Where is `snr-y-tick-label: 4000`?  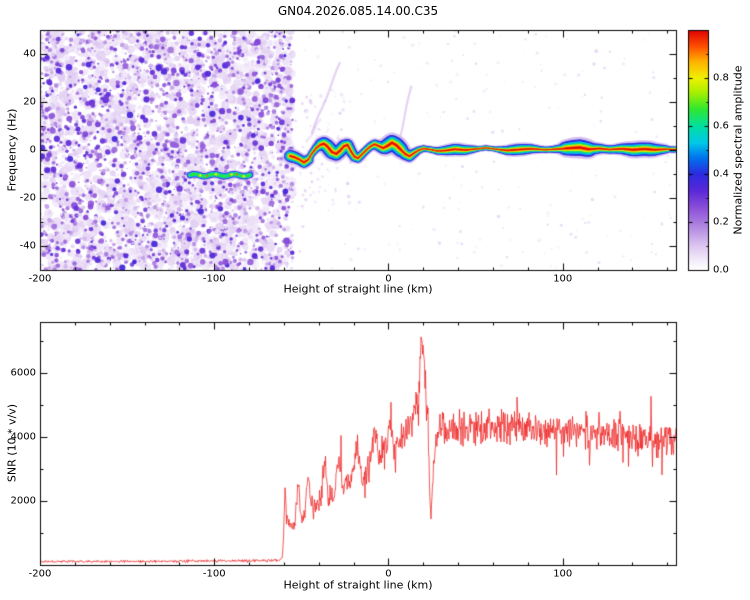
snr-y-tick-label: 4000 is located at coordinates (23, 437).